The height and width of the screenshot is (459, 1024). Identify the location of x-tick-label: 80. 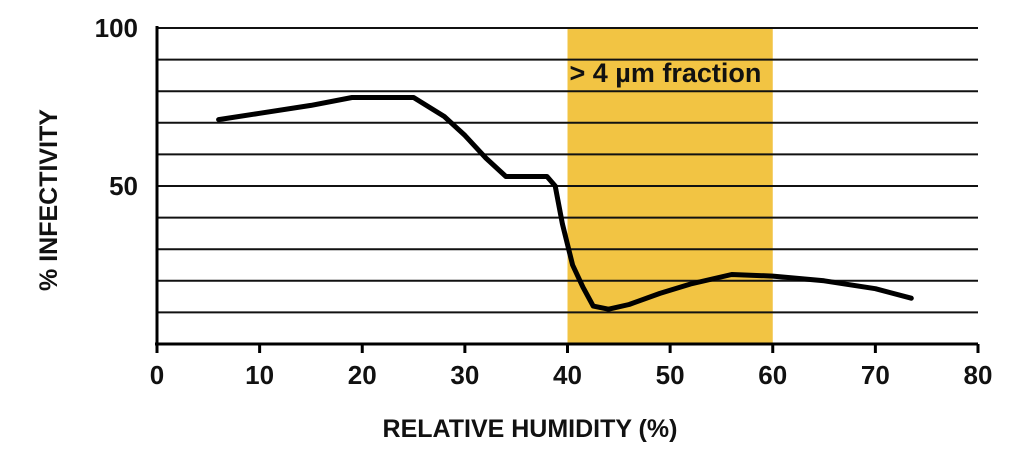
(978, 375).